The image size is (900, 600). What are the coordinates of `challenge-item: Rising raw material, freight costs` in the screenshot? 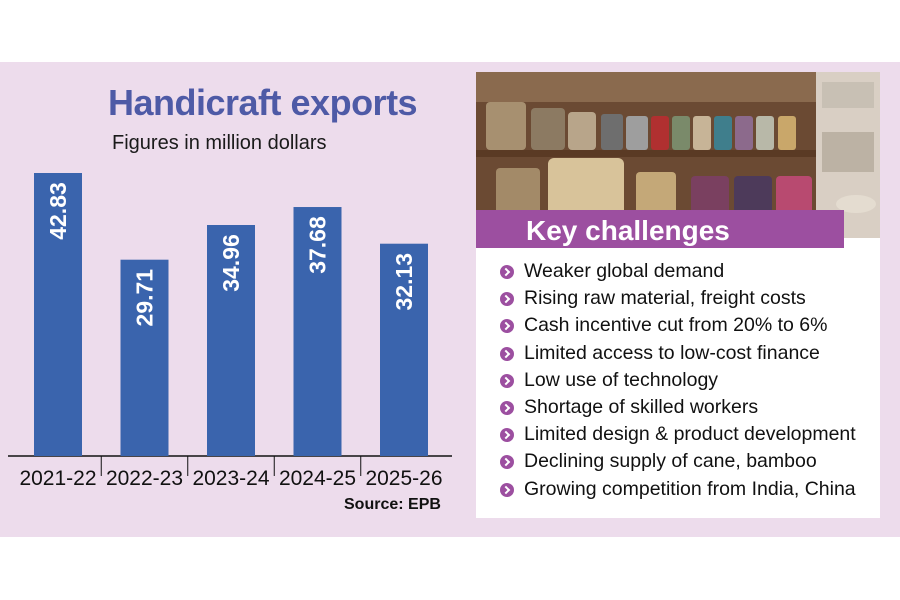 It's located at (666, 298).